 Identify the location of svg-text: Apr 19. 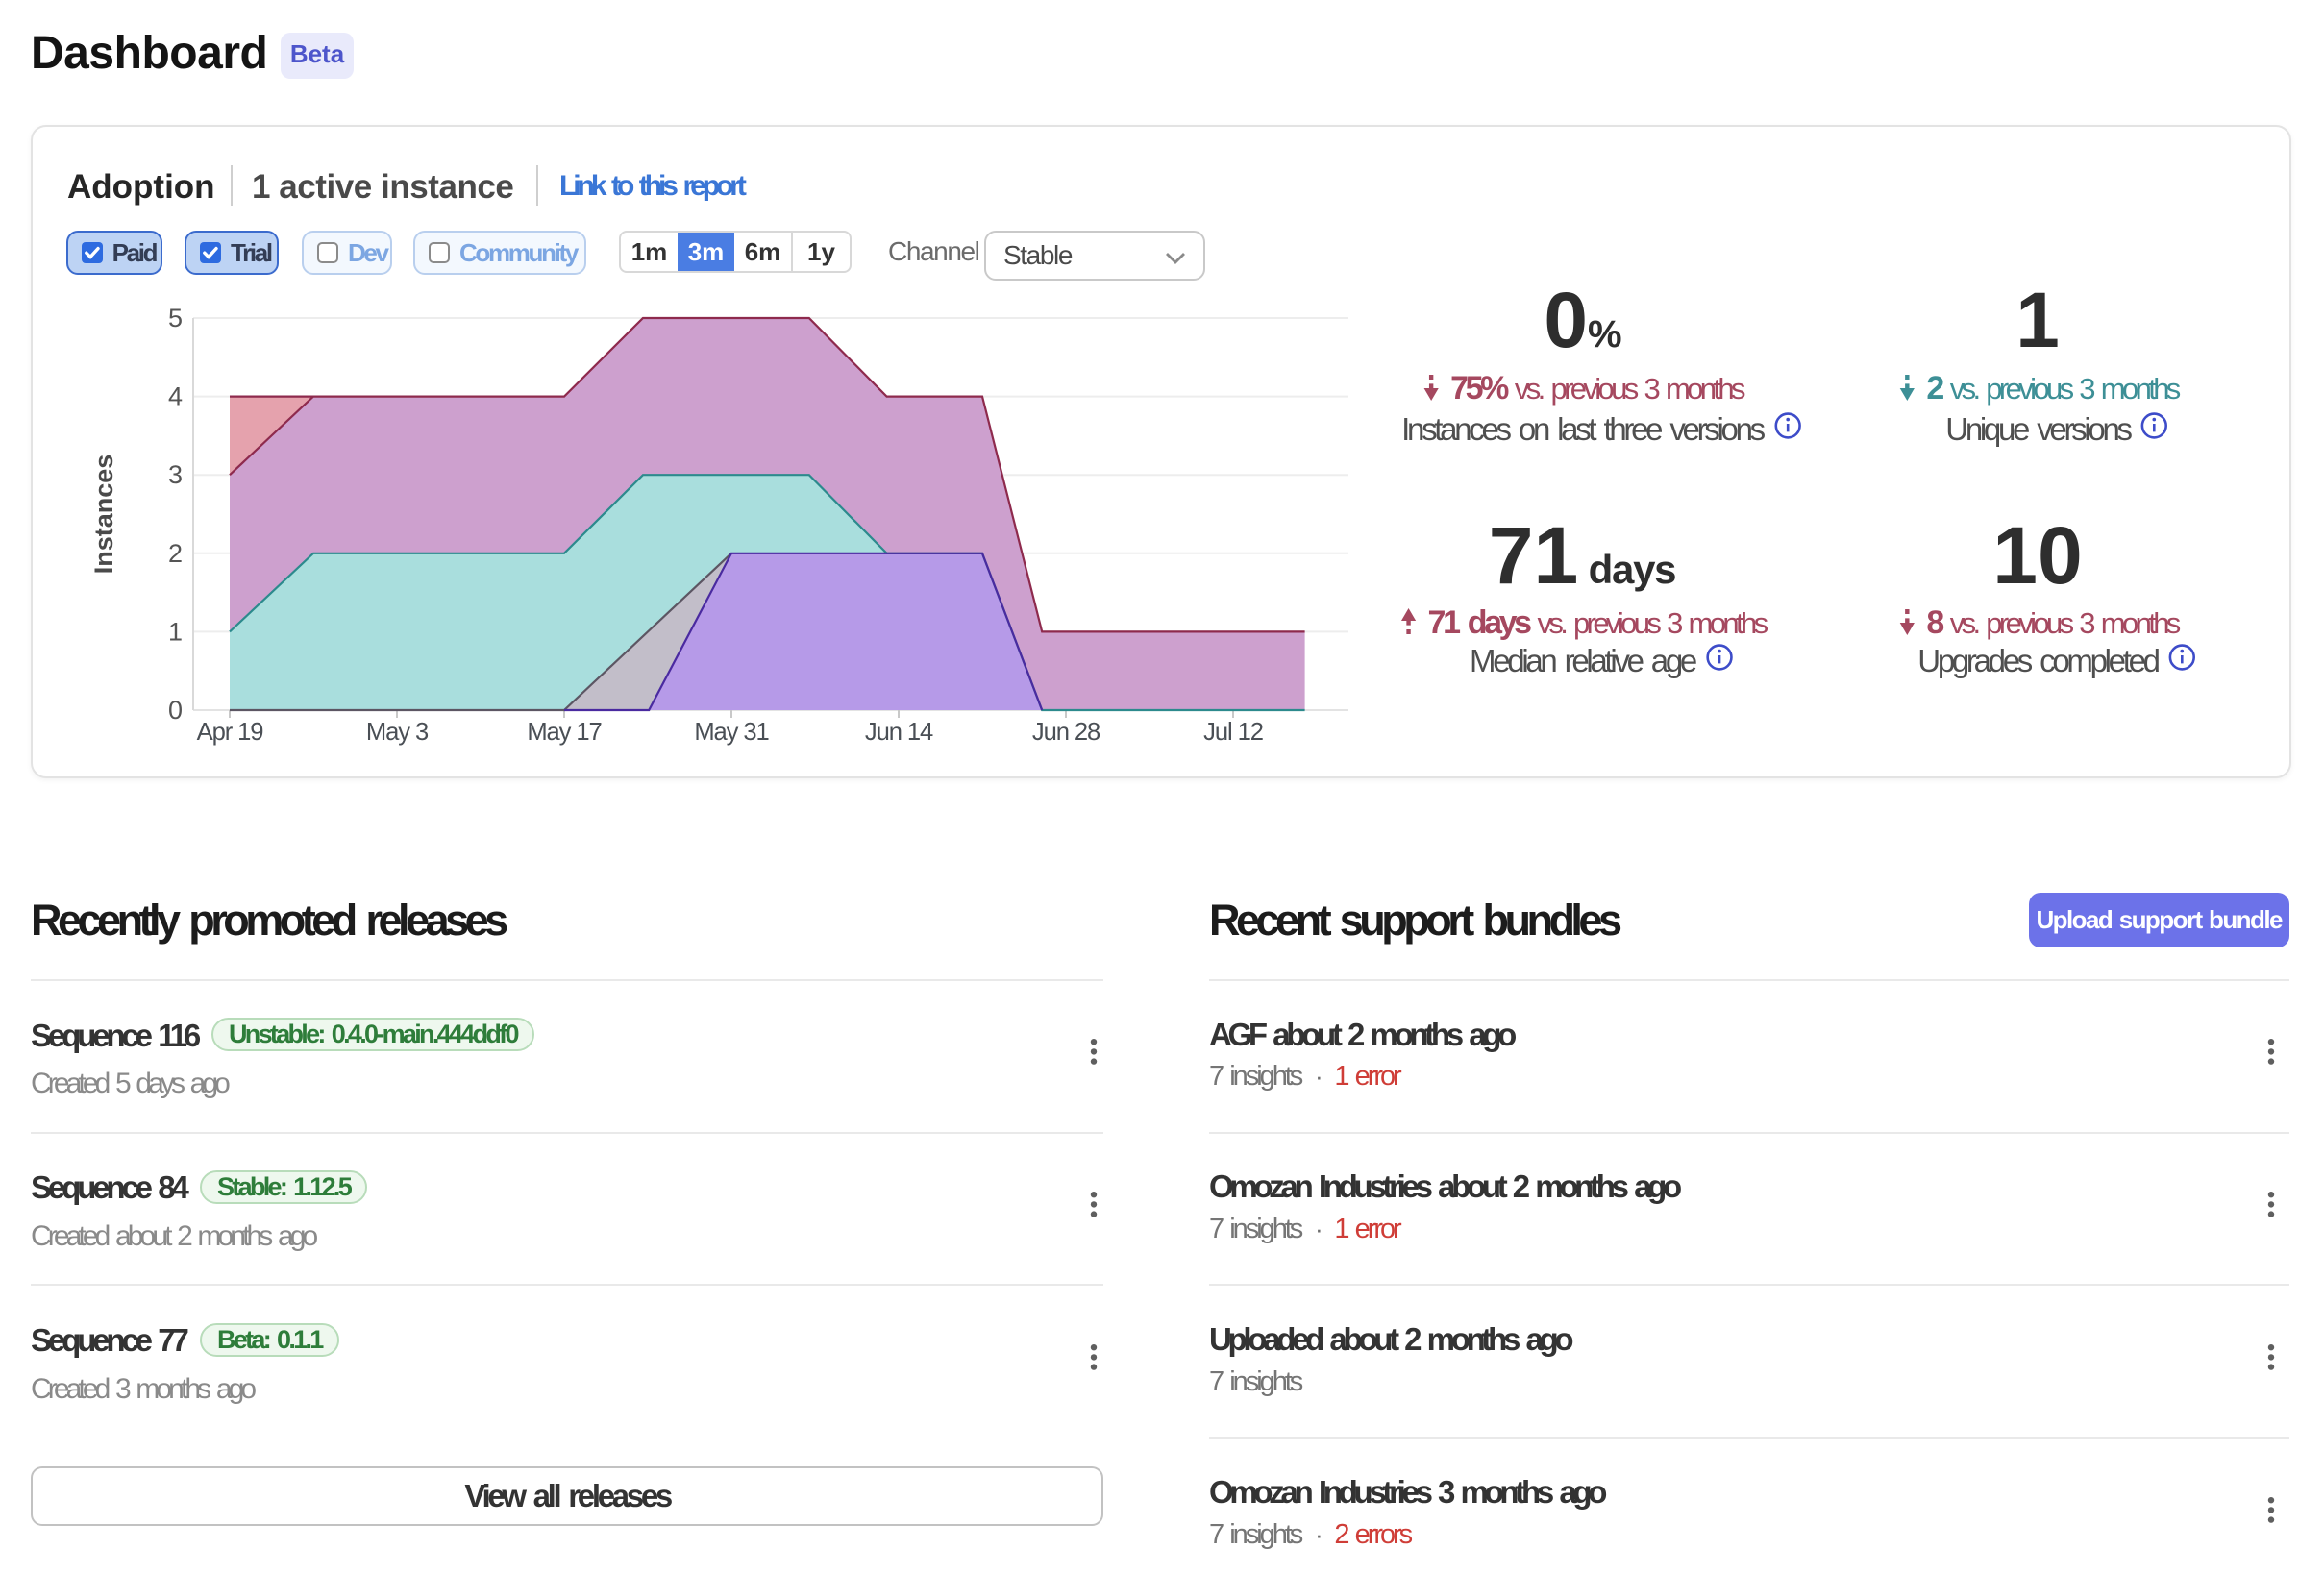
(230, 732).